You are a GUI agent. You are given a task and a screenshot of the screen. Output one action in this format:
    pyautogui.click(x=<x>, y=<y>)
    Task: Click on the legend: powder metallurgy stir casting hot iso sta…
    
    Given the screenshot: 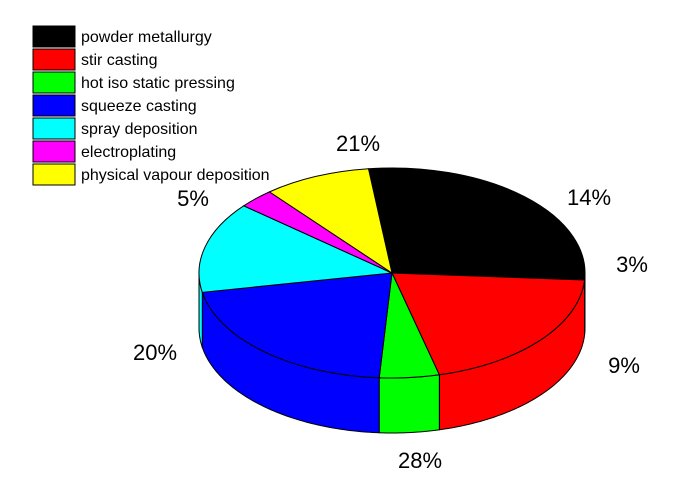 What is the action you would take?
    pyautogui.click(x=151, y=105)
    